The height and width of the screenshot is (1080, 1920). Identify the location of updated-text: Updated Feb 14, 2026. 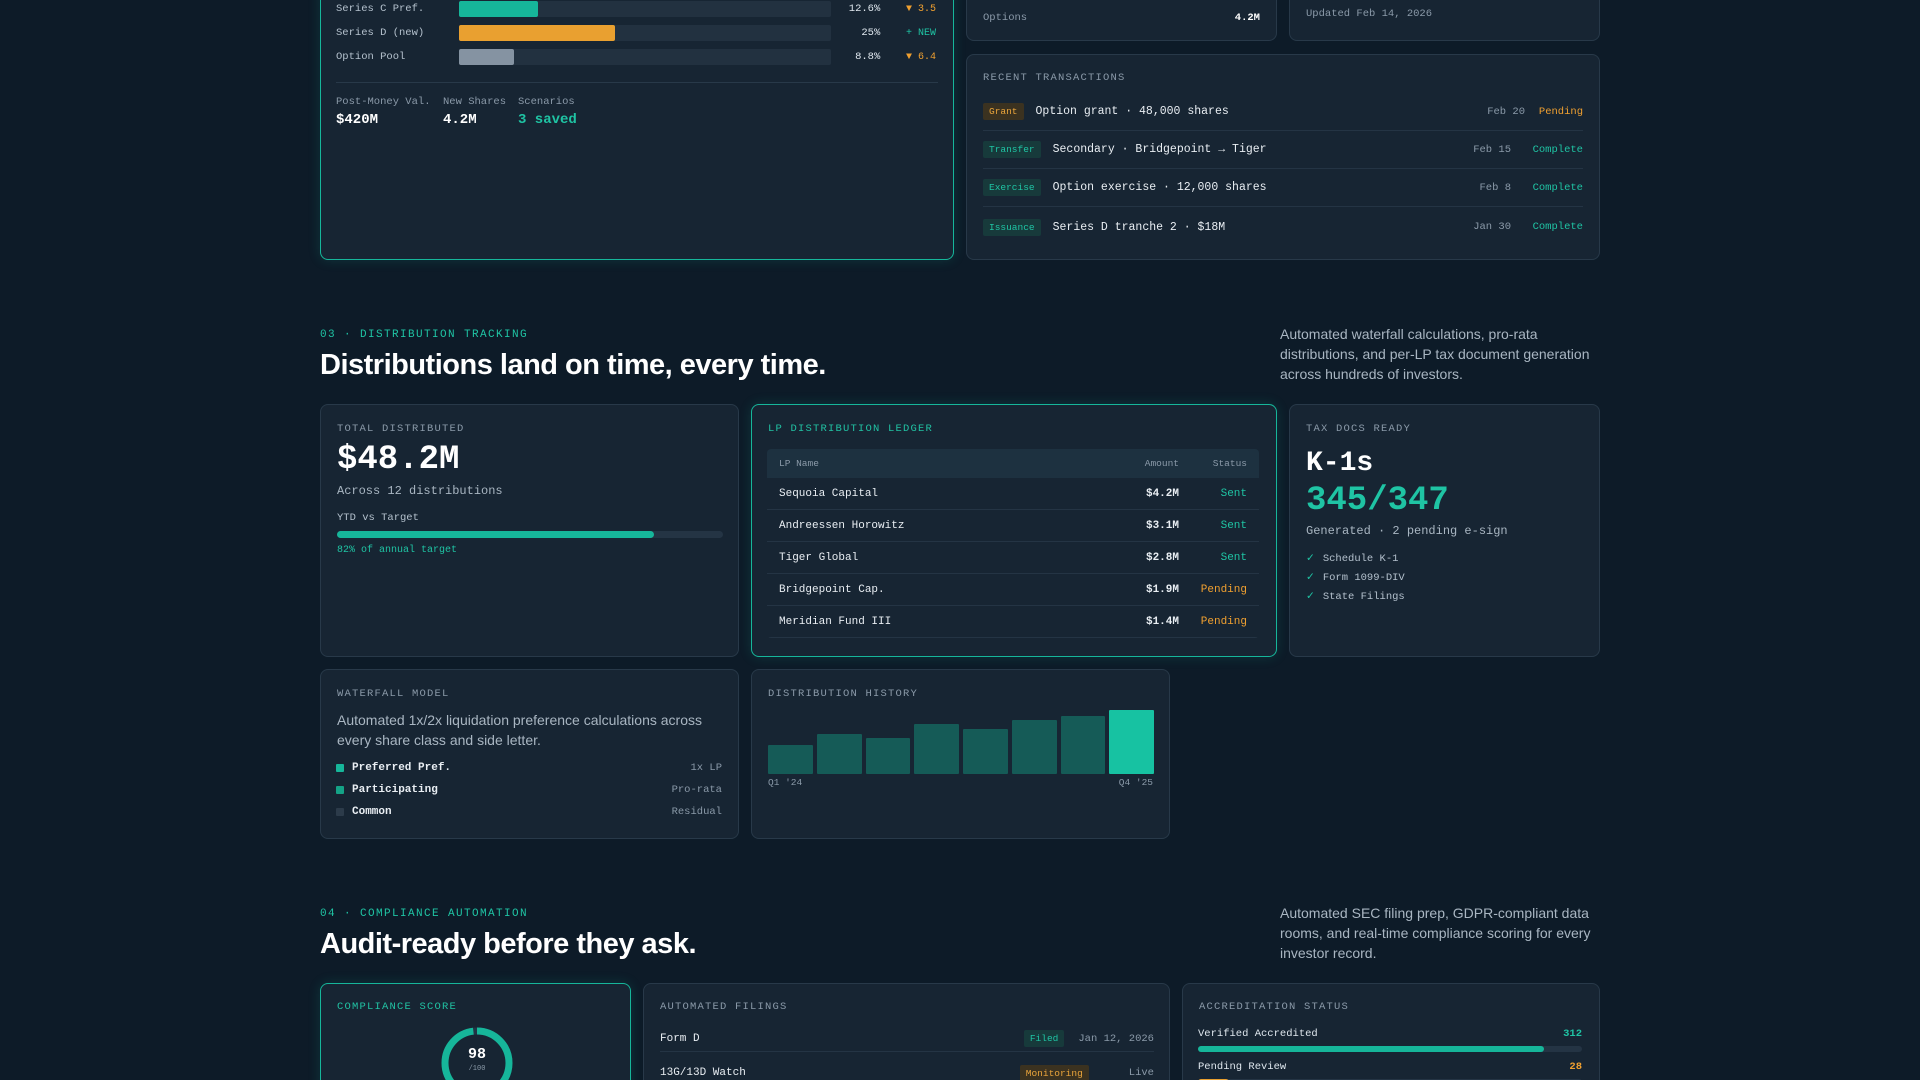
(1369, 14).